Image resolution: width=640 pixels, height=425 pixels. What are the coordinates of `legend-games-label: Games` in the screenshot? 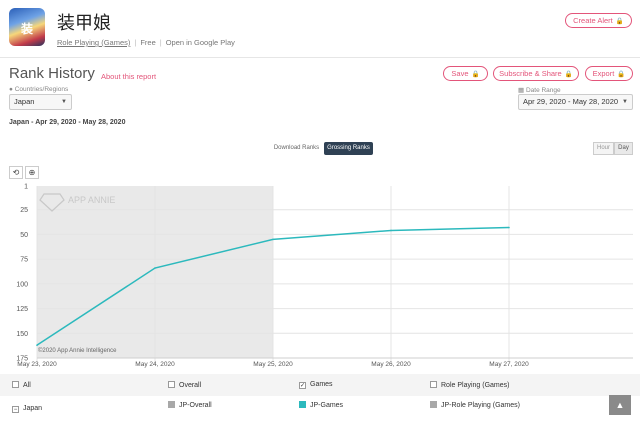 It's located at (321, 384).